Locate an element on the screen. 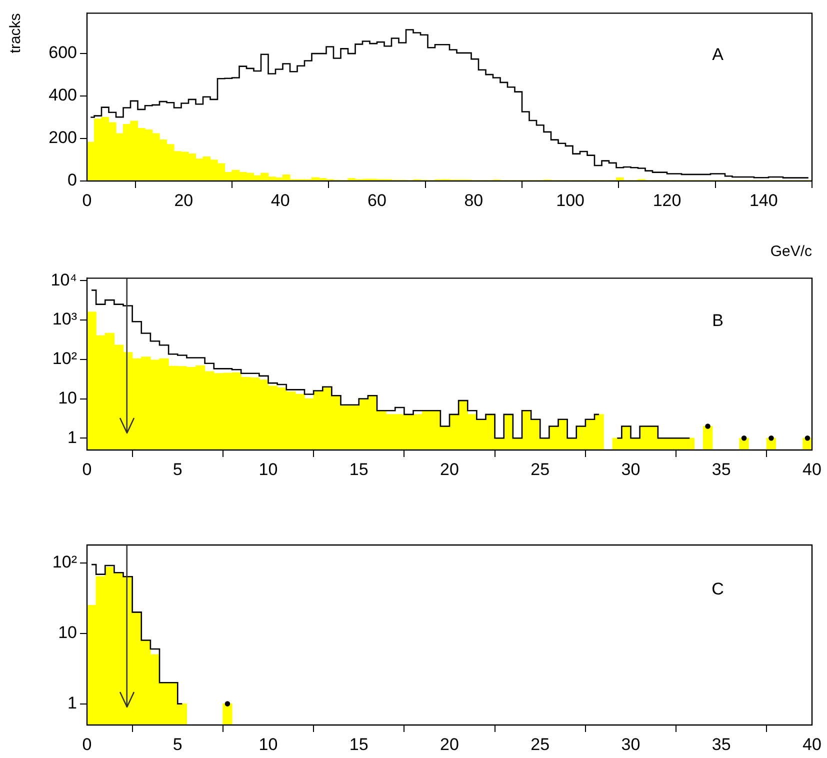 This screenshot has width=827, height=758. y-tick-label: 10⁴ is located at coordinates (63, 280).